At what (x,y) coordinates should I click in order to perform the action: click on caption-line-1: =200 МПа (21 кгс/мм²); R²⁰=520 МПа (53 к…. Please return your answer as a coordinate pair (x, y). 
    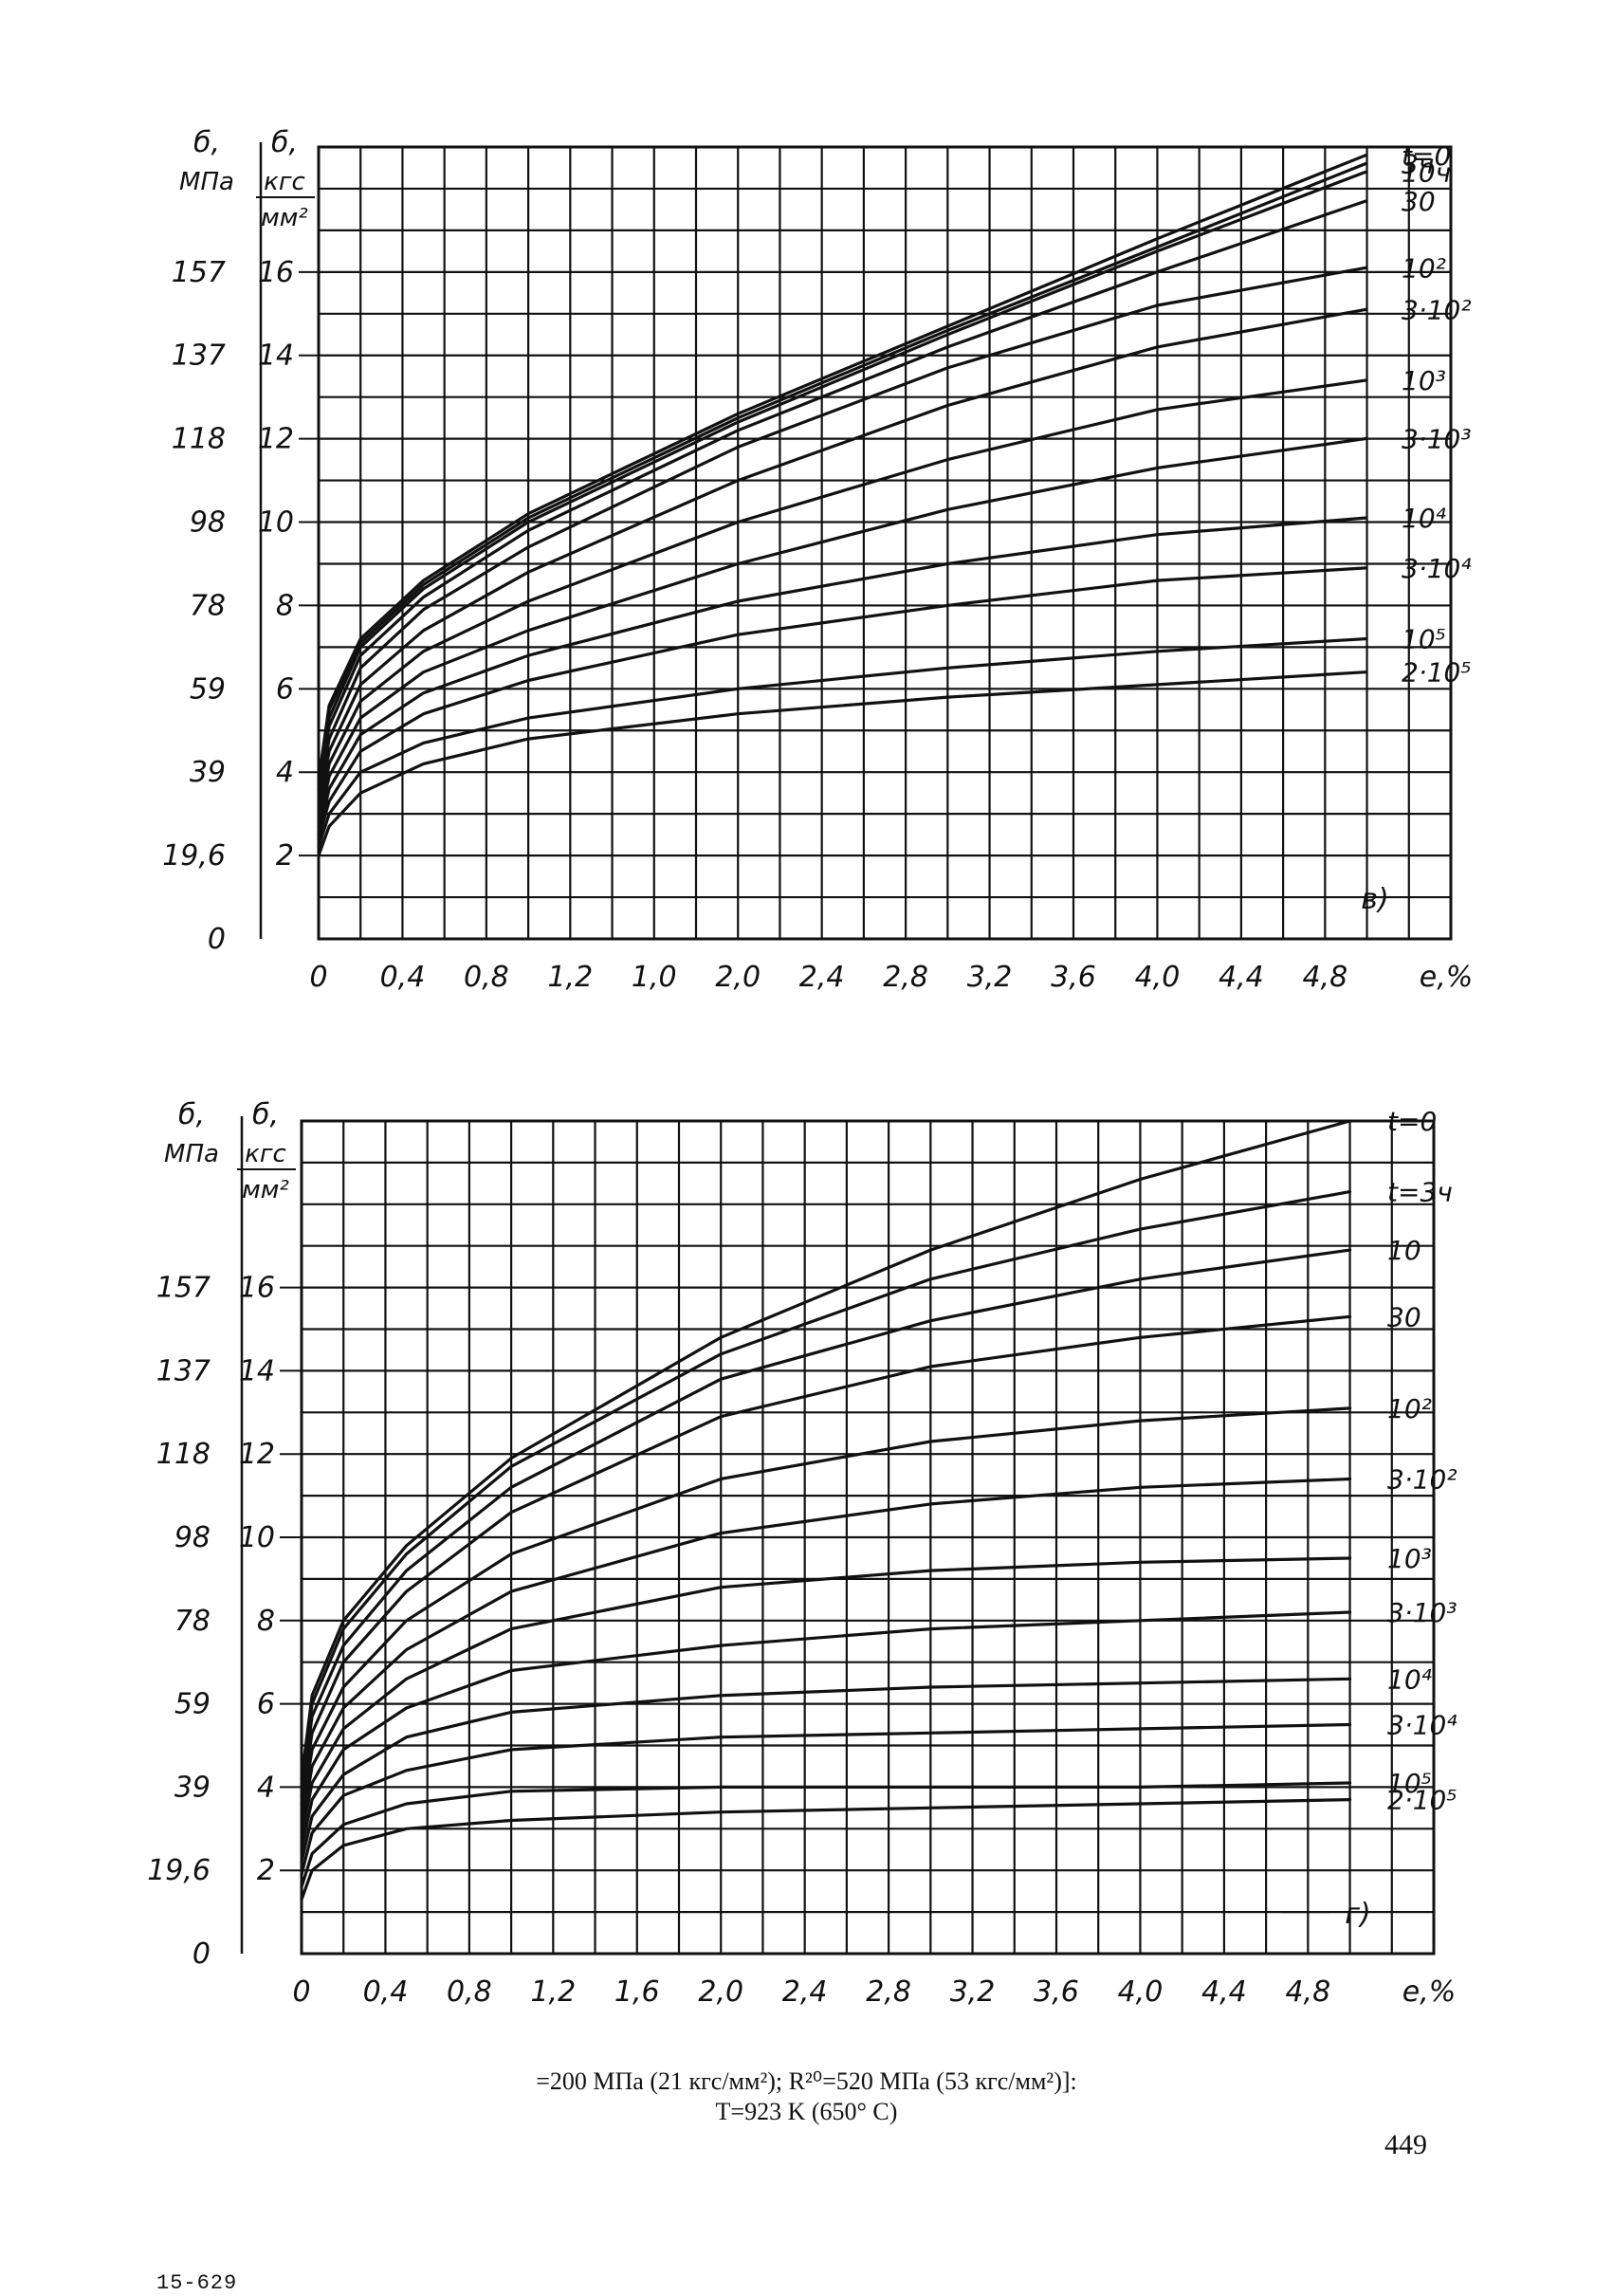
    Looking at the image, I should click on (806, 2081).